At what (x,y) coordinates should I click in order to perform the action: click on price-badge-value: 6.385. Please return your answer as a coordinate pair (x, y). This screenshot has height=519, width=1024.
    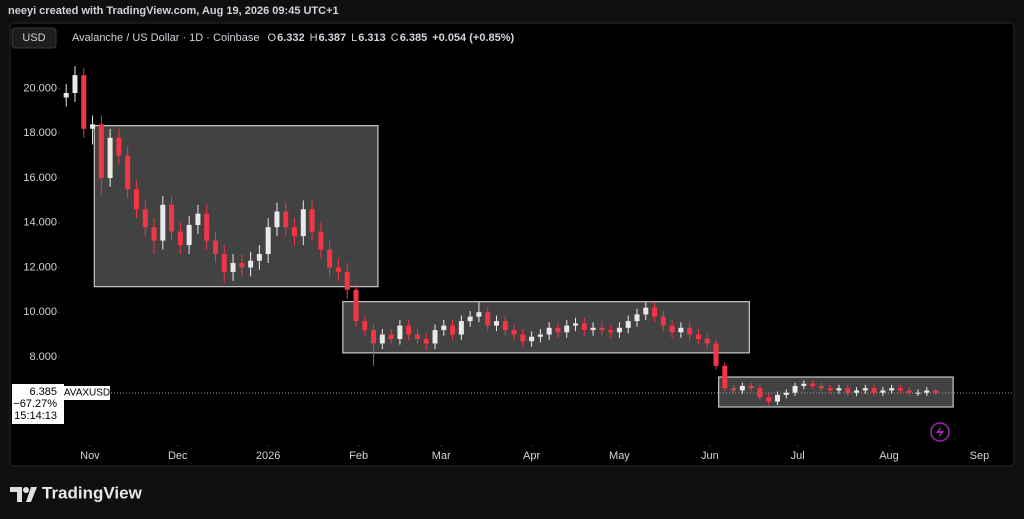
    Looking at the image, I should click on (43, 392).